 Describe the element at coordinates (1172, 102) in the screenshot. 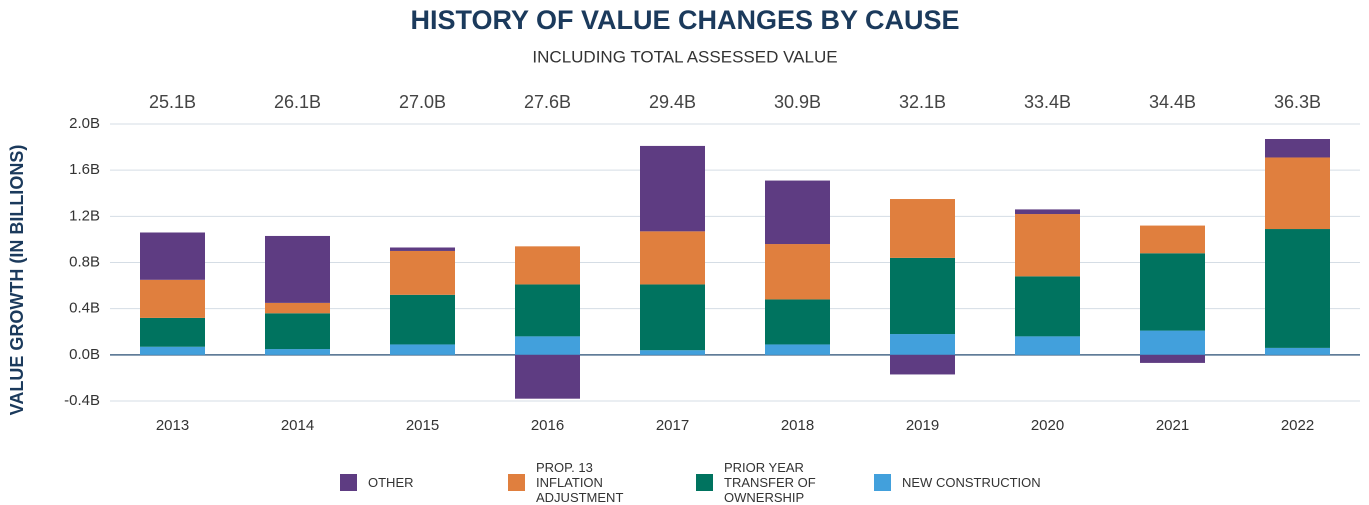

I see `total-label: 34.4B` at that location.